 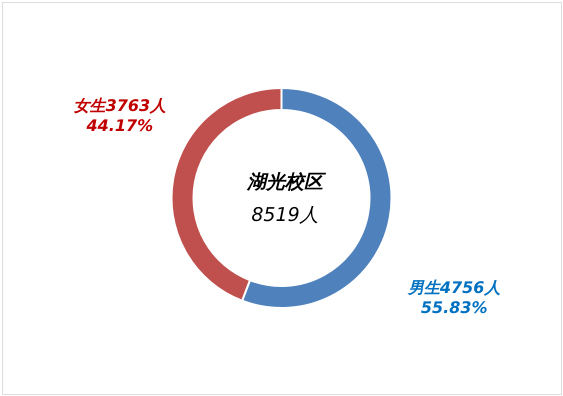 I want to click on slice-label: 女生3763人 44.17%, so click(x=120, y=116).